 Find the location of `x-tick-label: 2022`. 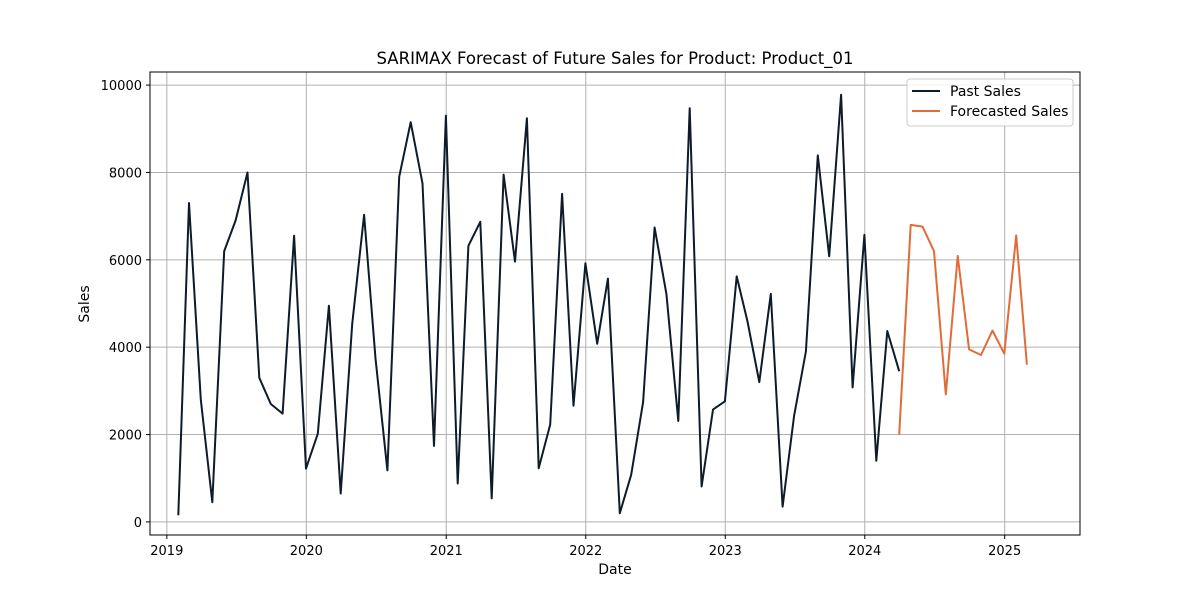

x-tick-label: 2022 is located at coordinates (585, 551).